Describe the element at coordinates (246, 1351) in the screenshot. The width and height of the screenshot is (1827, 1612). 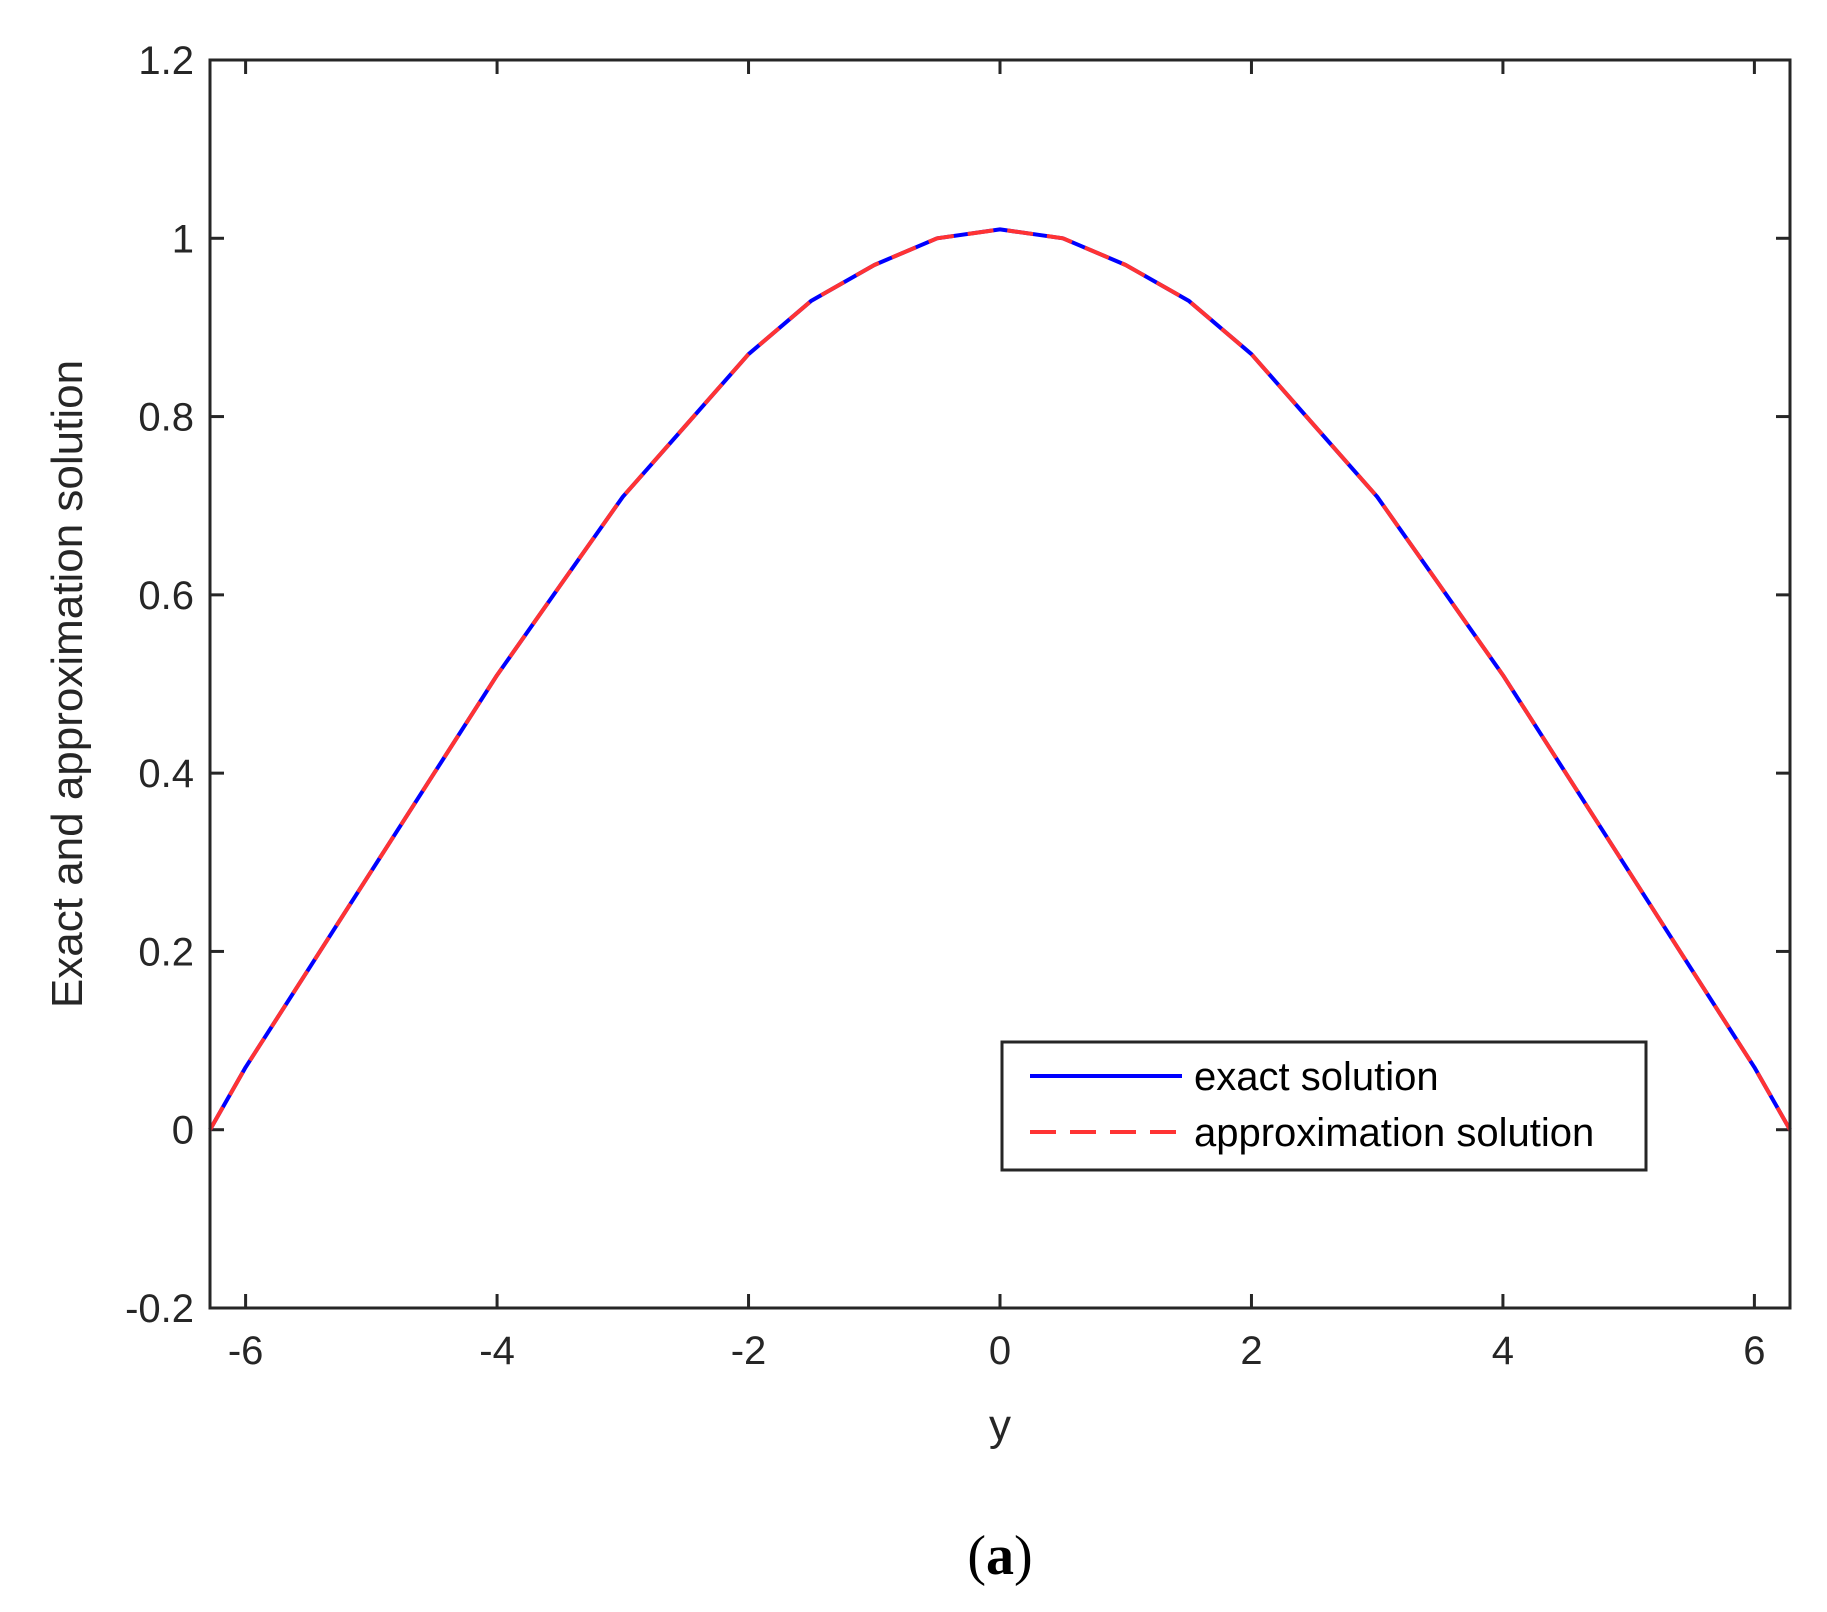
I see `x-tick-label: -6` at that location.